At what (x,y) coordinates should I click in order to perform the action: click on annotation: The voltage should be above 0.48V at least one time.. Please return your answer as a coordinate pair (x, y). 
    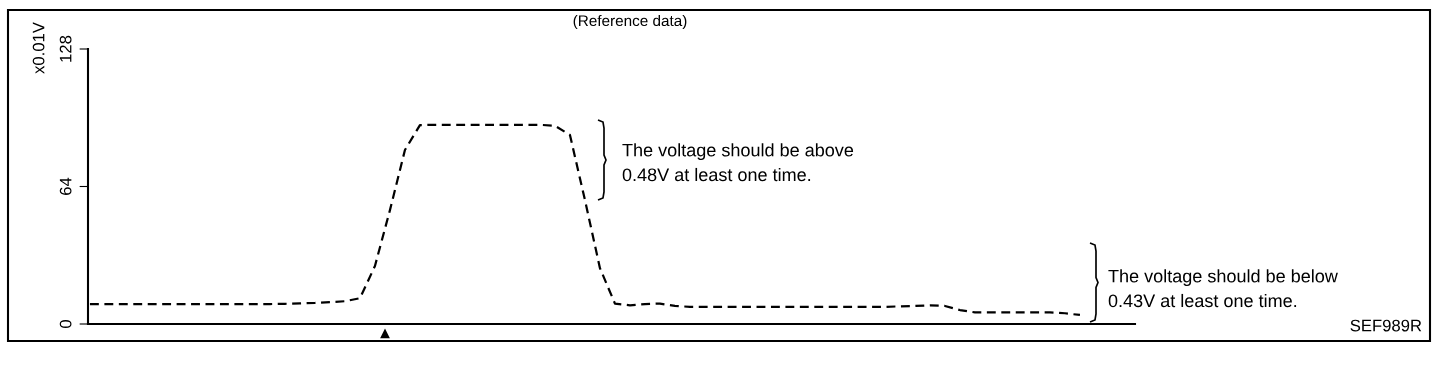
    Looking at the image, I should click on (738, 162).